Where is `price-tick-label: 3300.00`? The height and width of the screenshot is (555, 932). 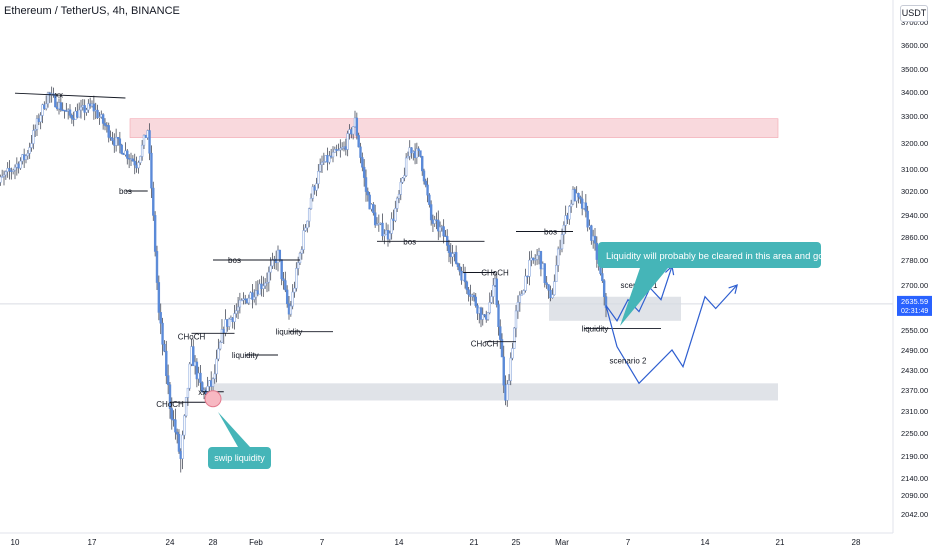
price-tick-label: 3300.00 is located at coordinates (914, 116).